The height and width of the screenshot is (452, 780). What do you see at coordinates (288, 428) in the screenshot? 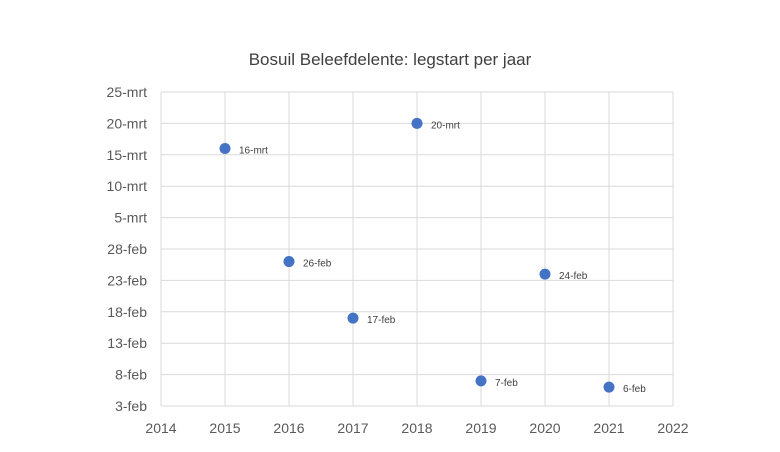
I see `x-tick-label: 2016` at bounding box center [288, 428].